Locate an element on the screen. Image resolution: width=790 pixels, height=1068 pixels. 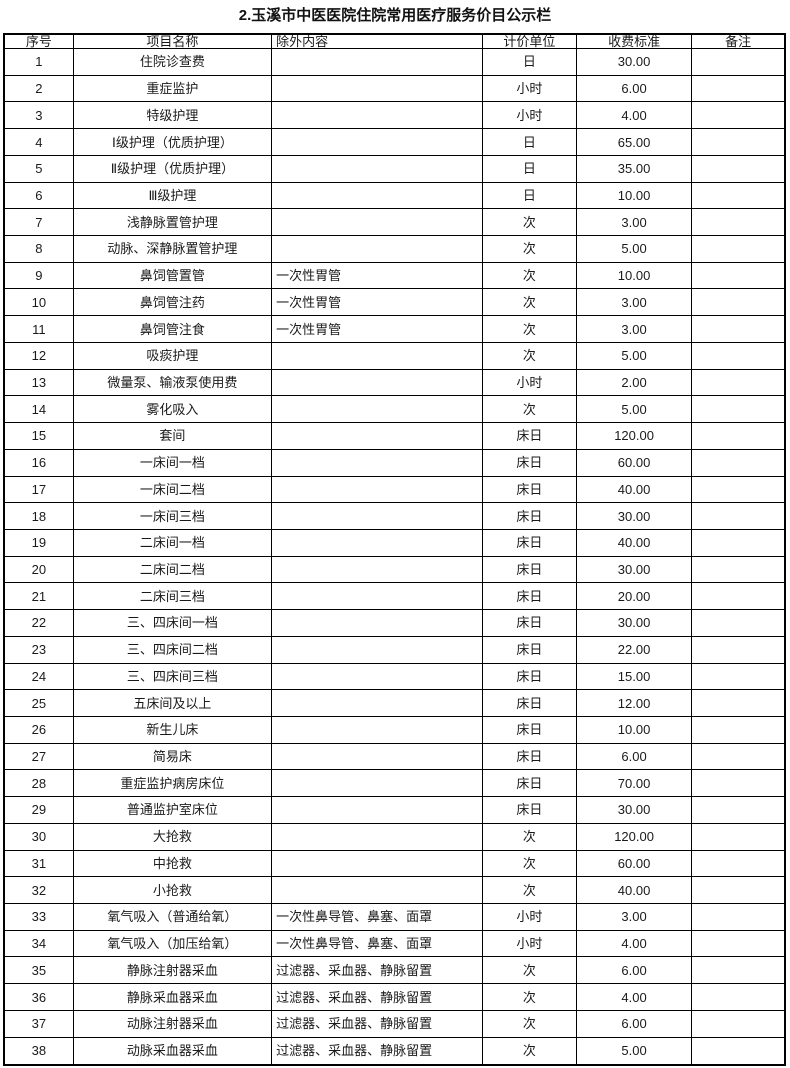
table-row: 28 重症监护病房床位 床日 70.00 is located at coordinates (394, 783).